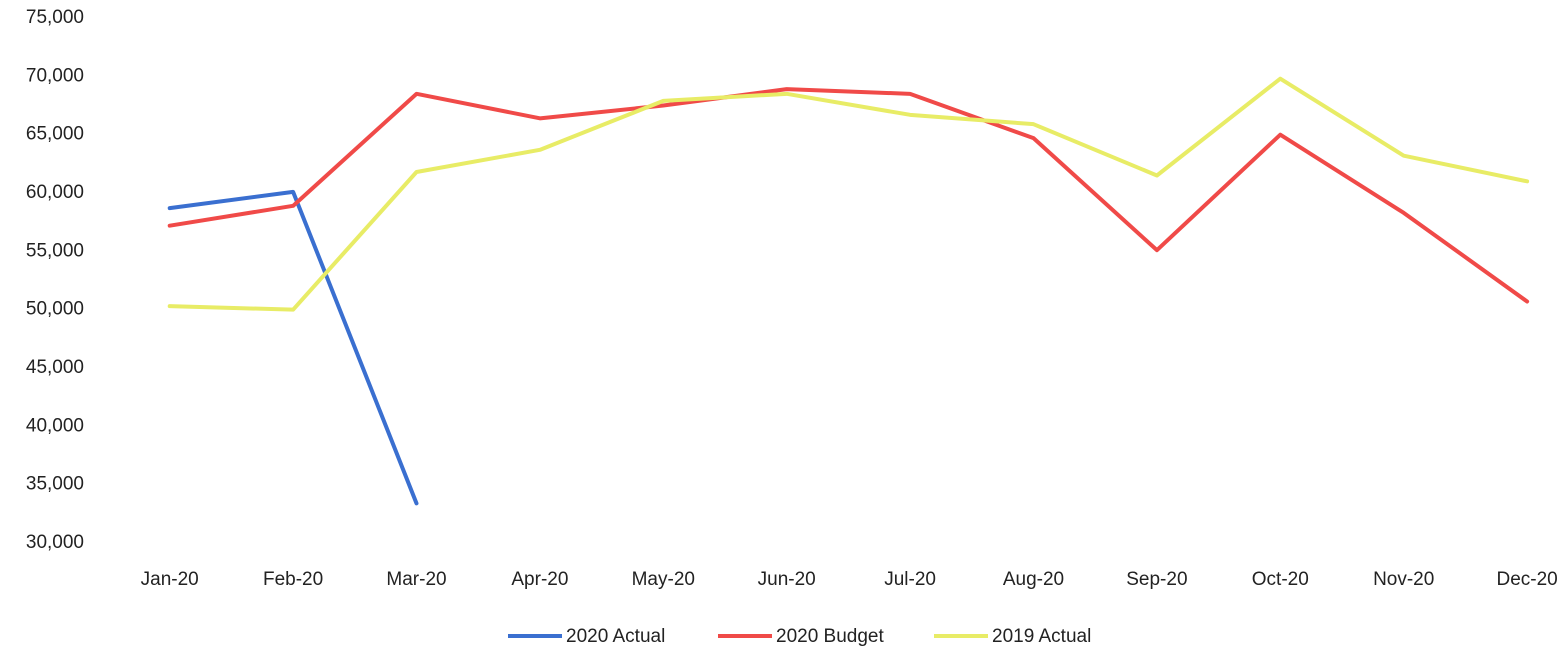 The width and height of the screenshot is (1568, 654). What do you see at coordinates (55, 484) in the screenshot?
I see `y-tick-label: 35,000` at bounding box center [55, 484].